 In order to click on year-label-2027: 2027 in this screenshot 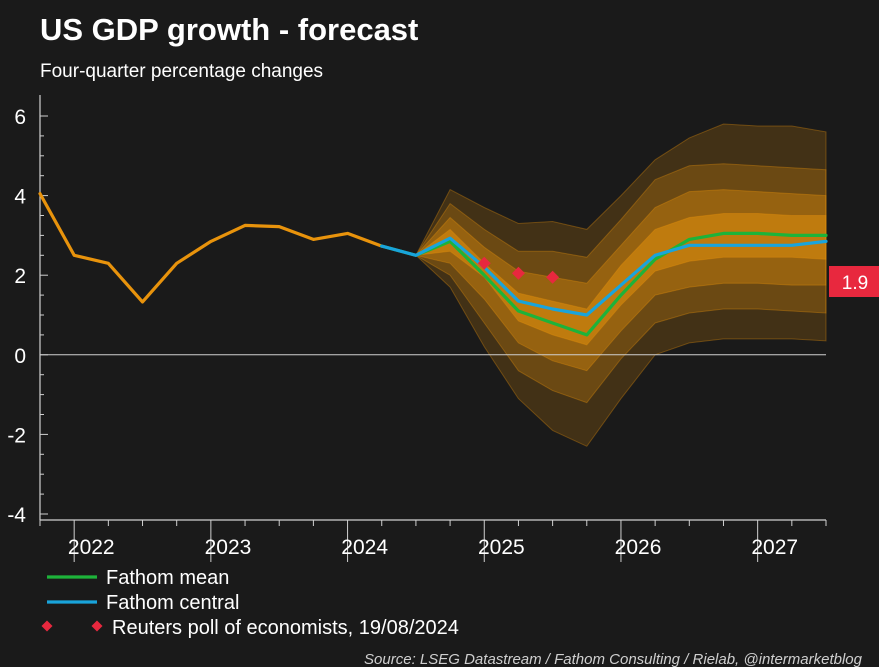, I will do `click(774, 547)`.